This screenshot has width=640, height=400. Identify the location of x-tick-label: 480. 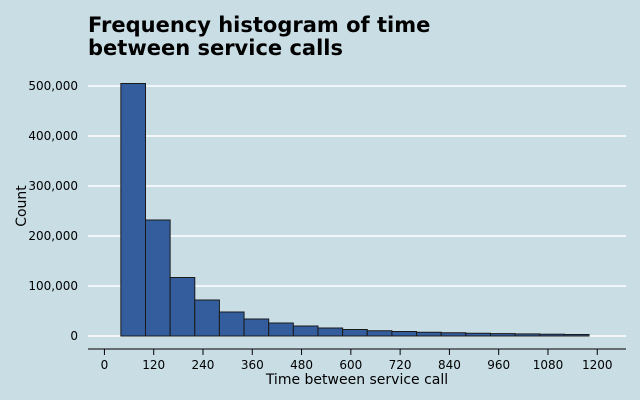
(301, 365).